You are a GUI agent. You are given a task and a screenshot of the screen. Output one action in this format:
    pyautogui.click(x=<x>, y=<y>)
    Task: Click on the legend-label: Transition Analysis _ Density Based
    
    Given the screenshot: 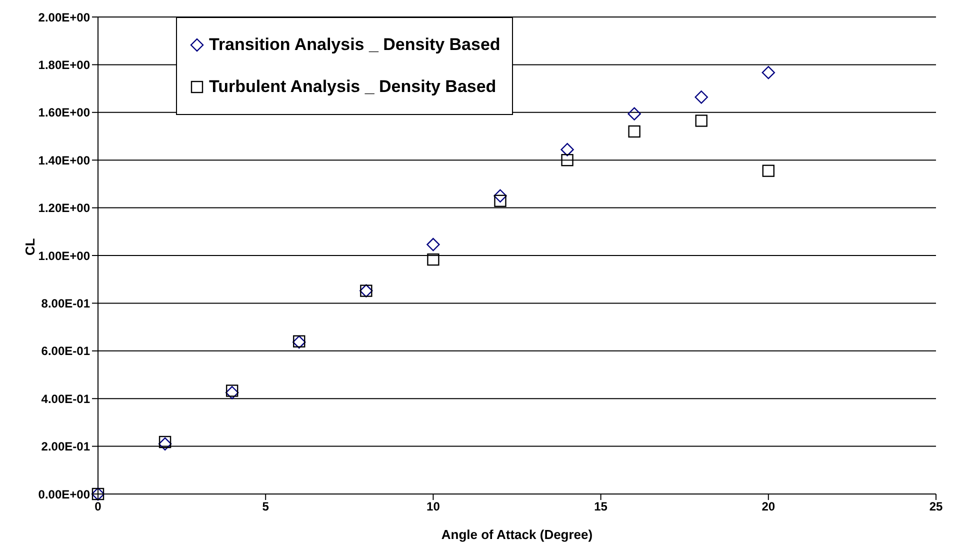 What is the action you would take?
    pyautogui.click(x=354, y=45)
    